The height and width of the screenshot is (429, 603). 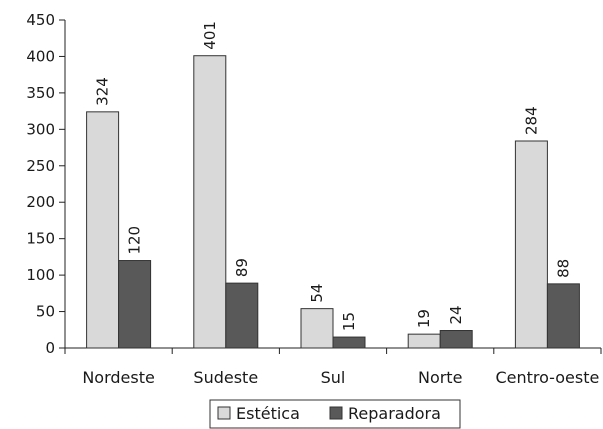 I want to click on y-tick-label: 200, so click(x=40, y=202).